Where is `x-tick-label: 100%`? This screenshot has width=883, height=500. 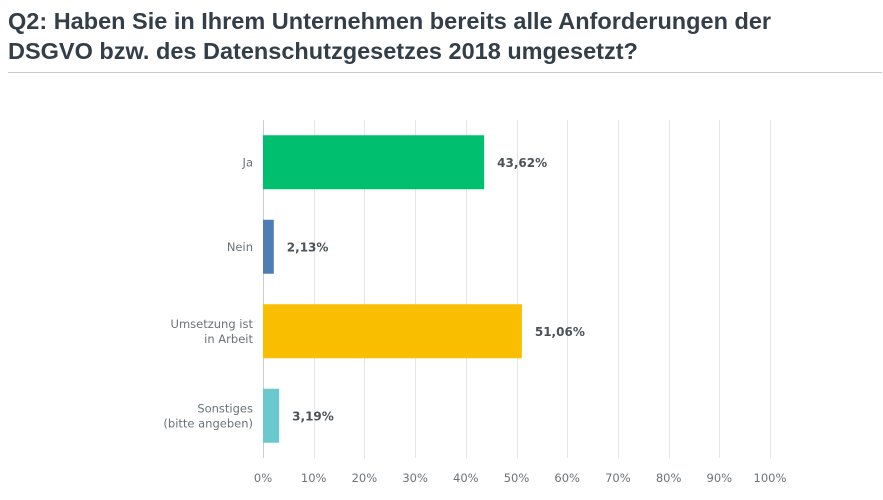
x-tick-label: 100% is located at coordinates (770, 478).